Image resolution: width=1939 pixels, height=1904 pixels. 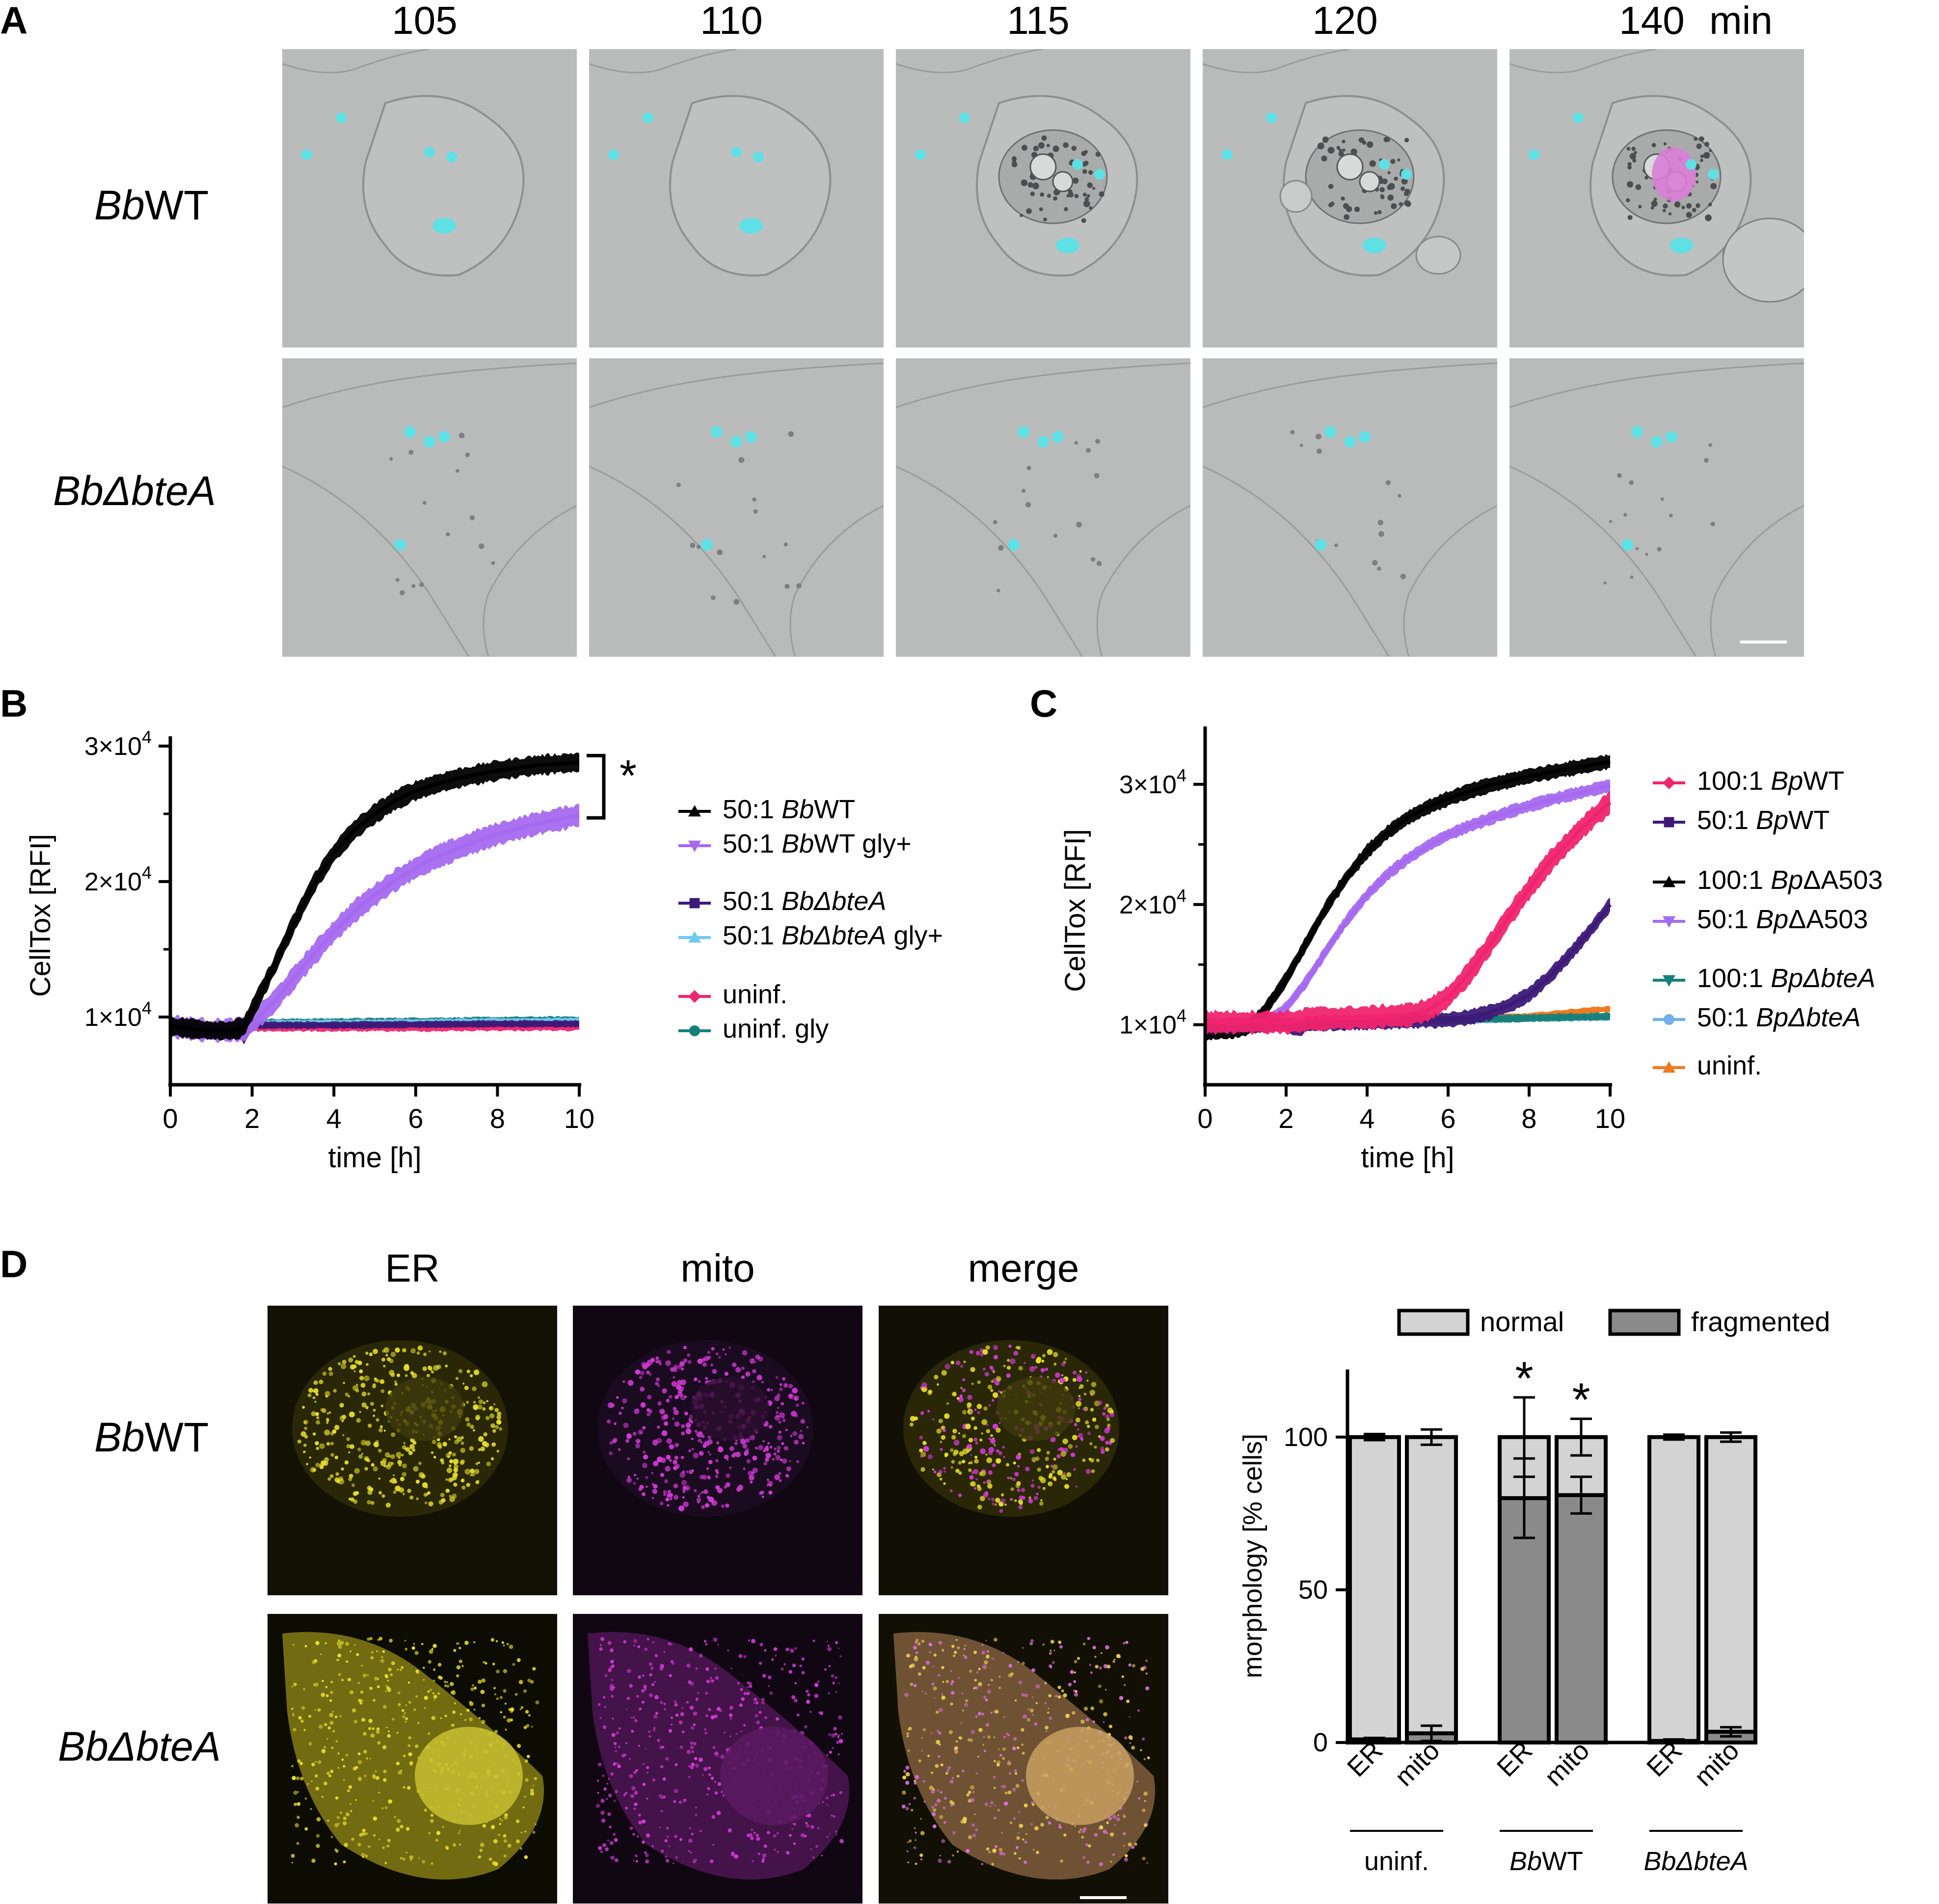 What do you see at coordinates (40, 915) in the screenshot?
I see `panel-b-y-axis-label: CellTox [RFI]` at bounding box center [40, 915].